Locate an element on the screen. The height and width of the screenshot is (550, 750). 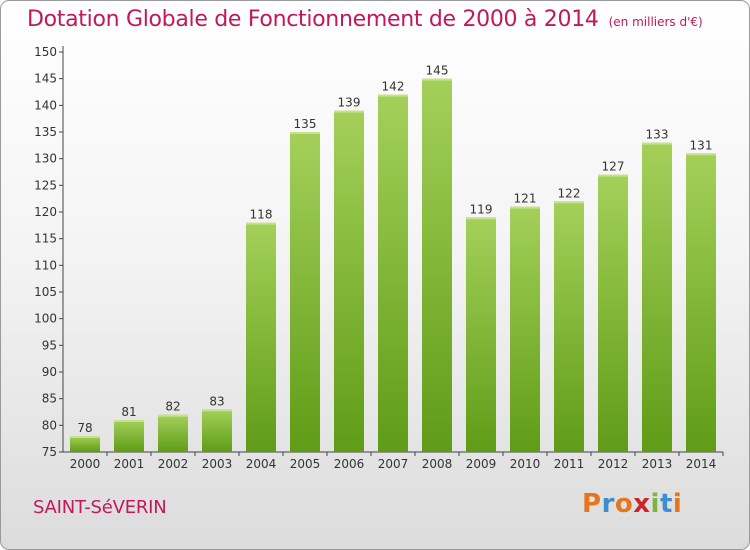
bar-2007 is located at coordinates (393, 273).